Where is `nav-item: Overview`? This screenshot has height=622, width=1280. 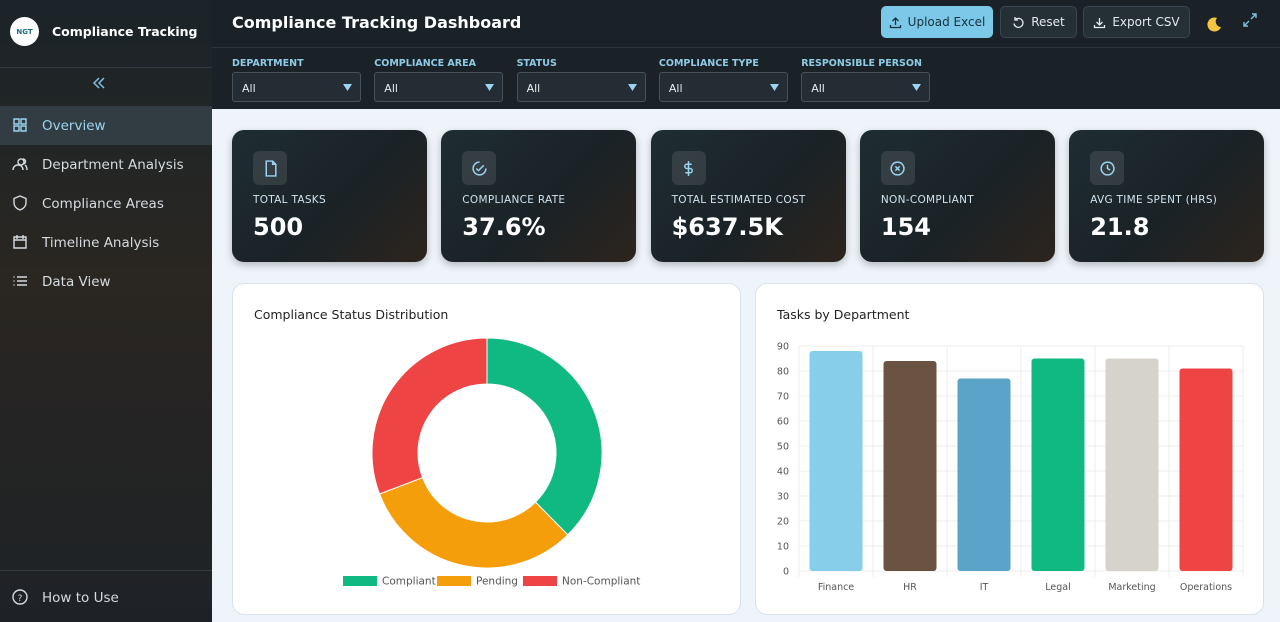 nav-item: Overview is located at coordinates (106, 125).